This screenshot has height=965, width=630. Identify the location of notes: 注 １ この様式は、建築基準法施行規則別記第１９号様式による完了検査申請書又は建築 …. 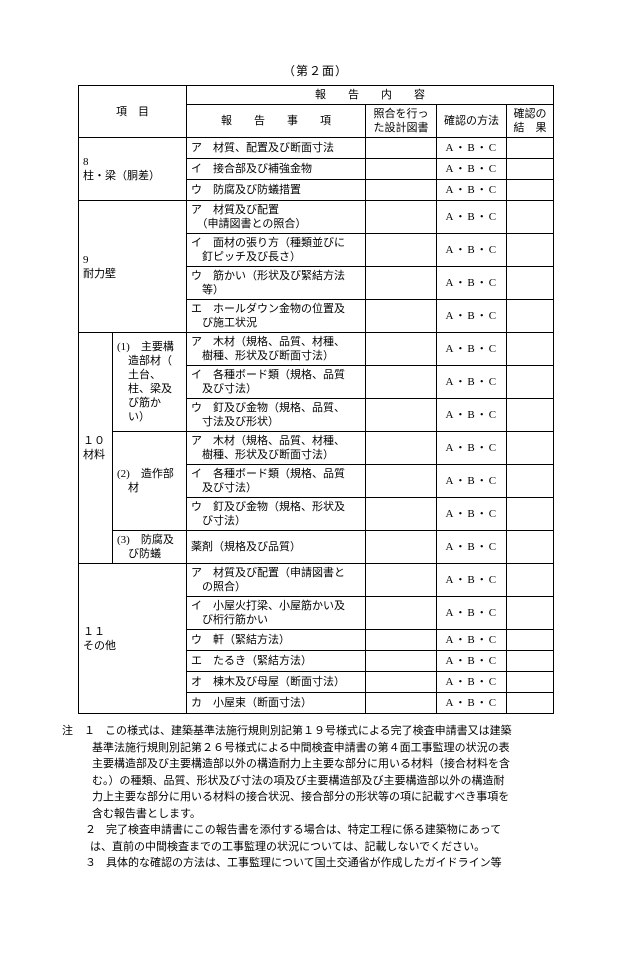
(316, 797).